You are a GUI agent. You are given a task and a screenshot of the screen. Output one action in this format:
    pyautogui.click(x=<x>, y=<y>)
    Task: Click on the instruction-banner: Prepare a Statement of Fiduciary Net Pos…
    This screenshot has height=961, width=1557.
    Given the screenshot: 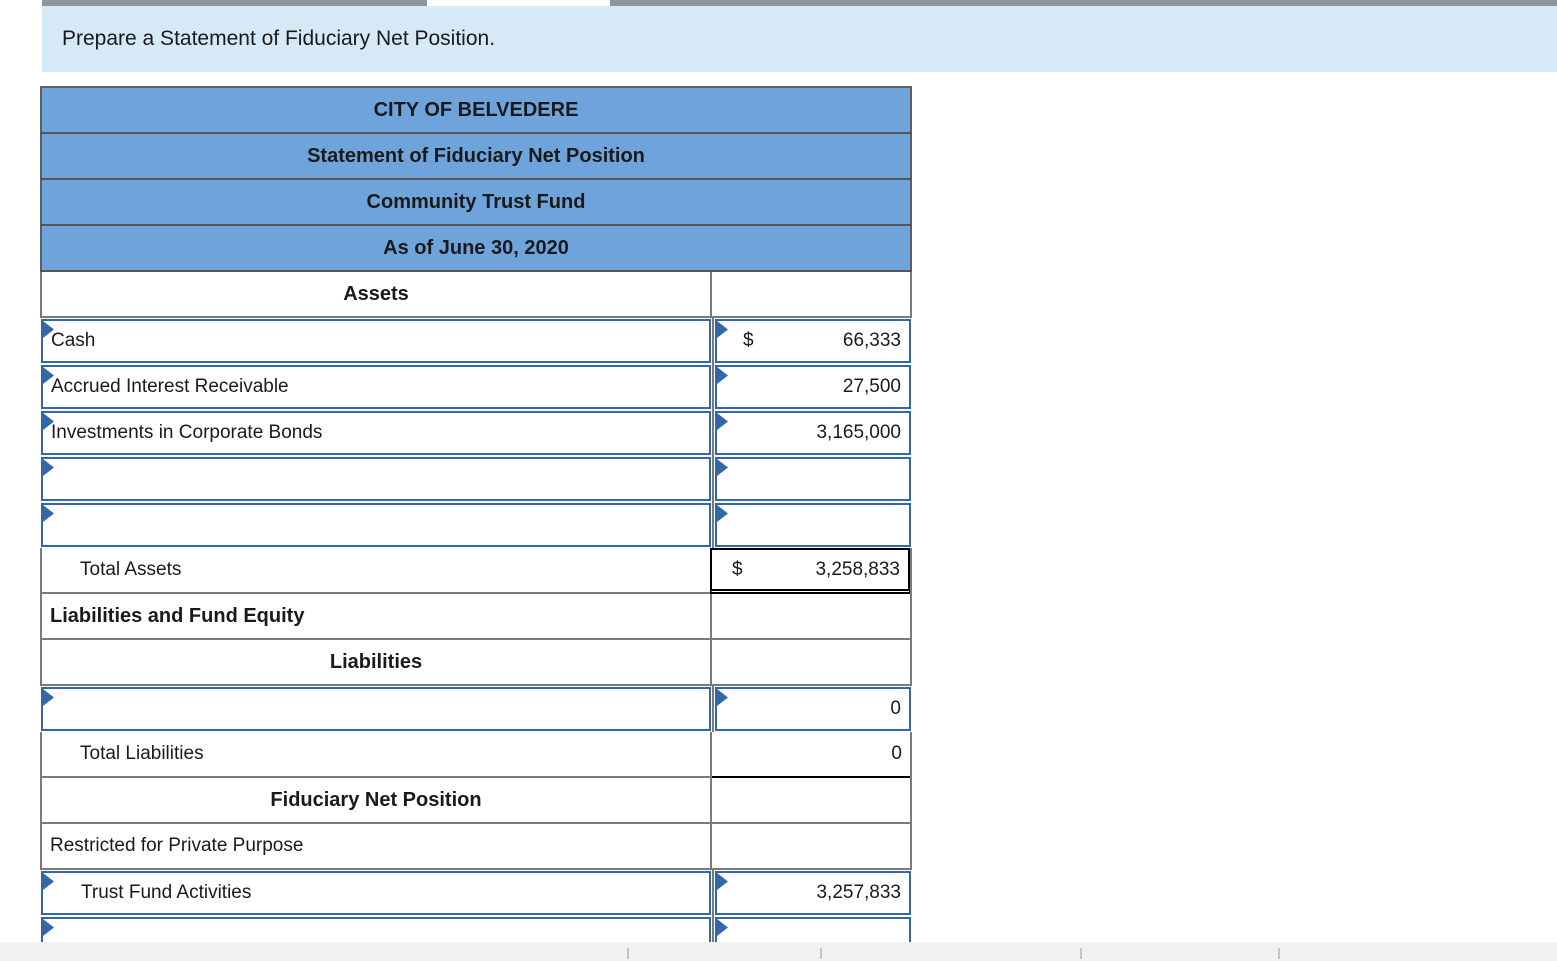 What is the action you would take?
    pyautogui.click(x=799, y=39)
    